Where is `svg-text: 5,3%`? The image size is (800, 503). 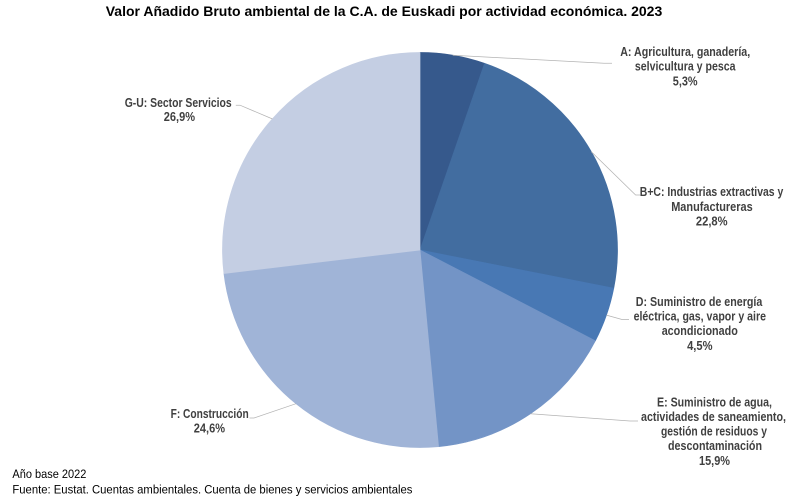 svg-text: 5,3% is located at coordinates (685, 81).